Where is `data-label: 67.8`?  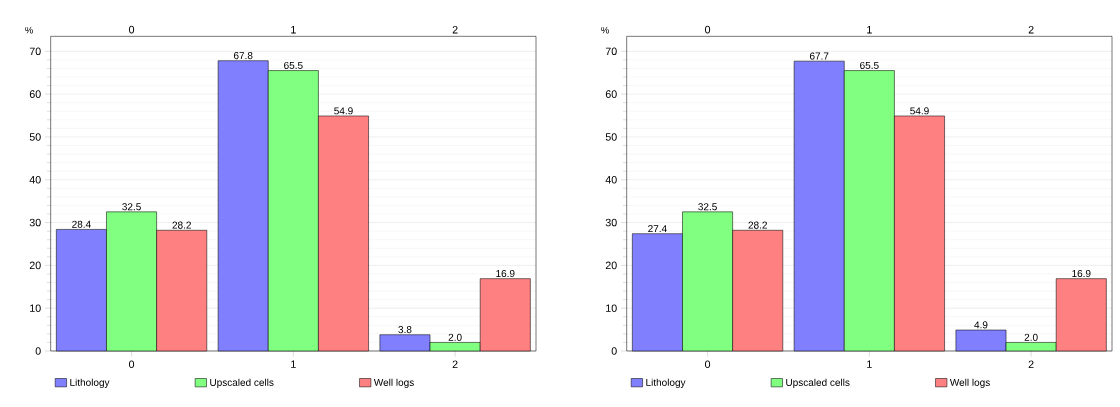
data-label: 67.8 is located at coordinates (243, 56).